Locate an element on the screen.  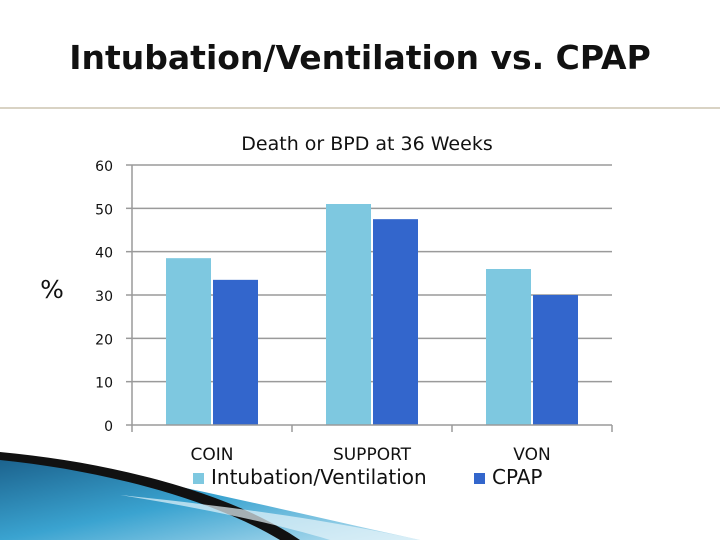
bar-intubation-ventilation-von is located at coordinates (508, 347).